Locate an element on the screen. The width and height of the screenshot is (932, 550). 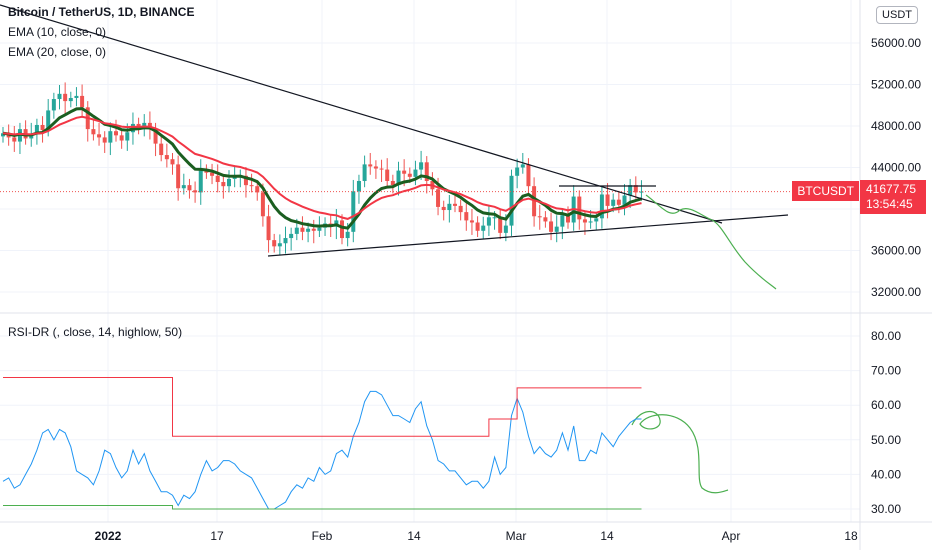
time-tick-label: Apr is located at coordinates (731, 536).